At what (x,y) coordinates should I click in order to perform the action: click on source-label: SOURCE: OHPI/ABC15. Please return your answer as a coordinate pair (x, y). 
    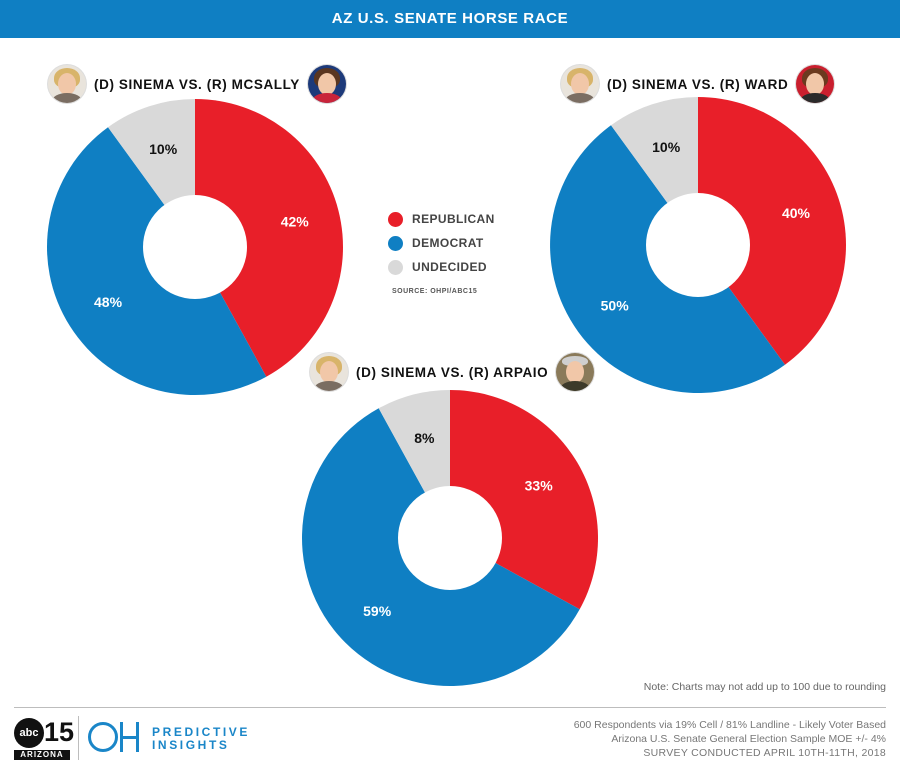
    Looking at the image, I should click on (435, 291).